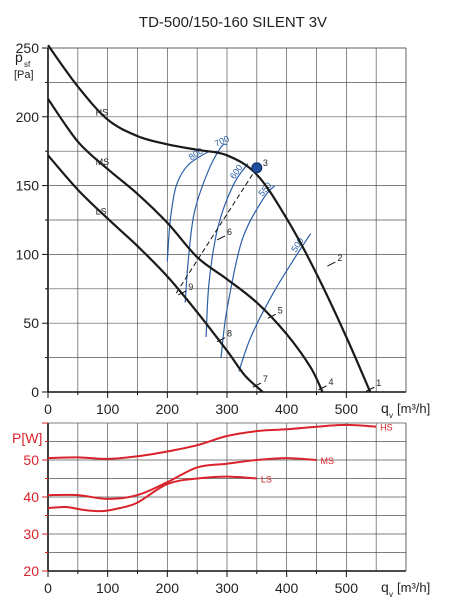 The width and height of the screenshot is (466, 615). What do you see at coordinates (229, 232) in the screenshot?
I see `marker-label: 6` at bounding box center [229, 232].